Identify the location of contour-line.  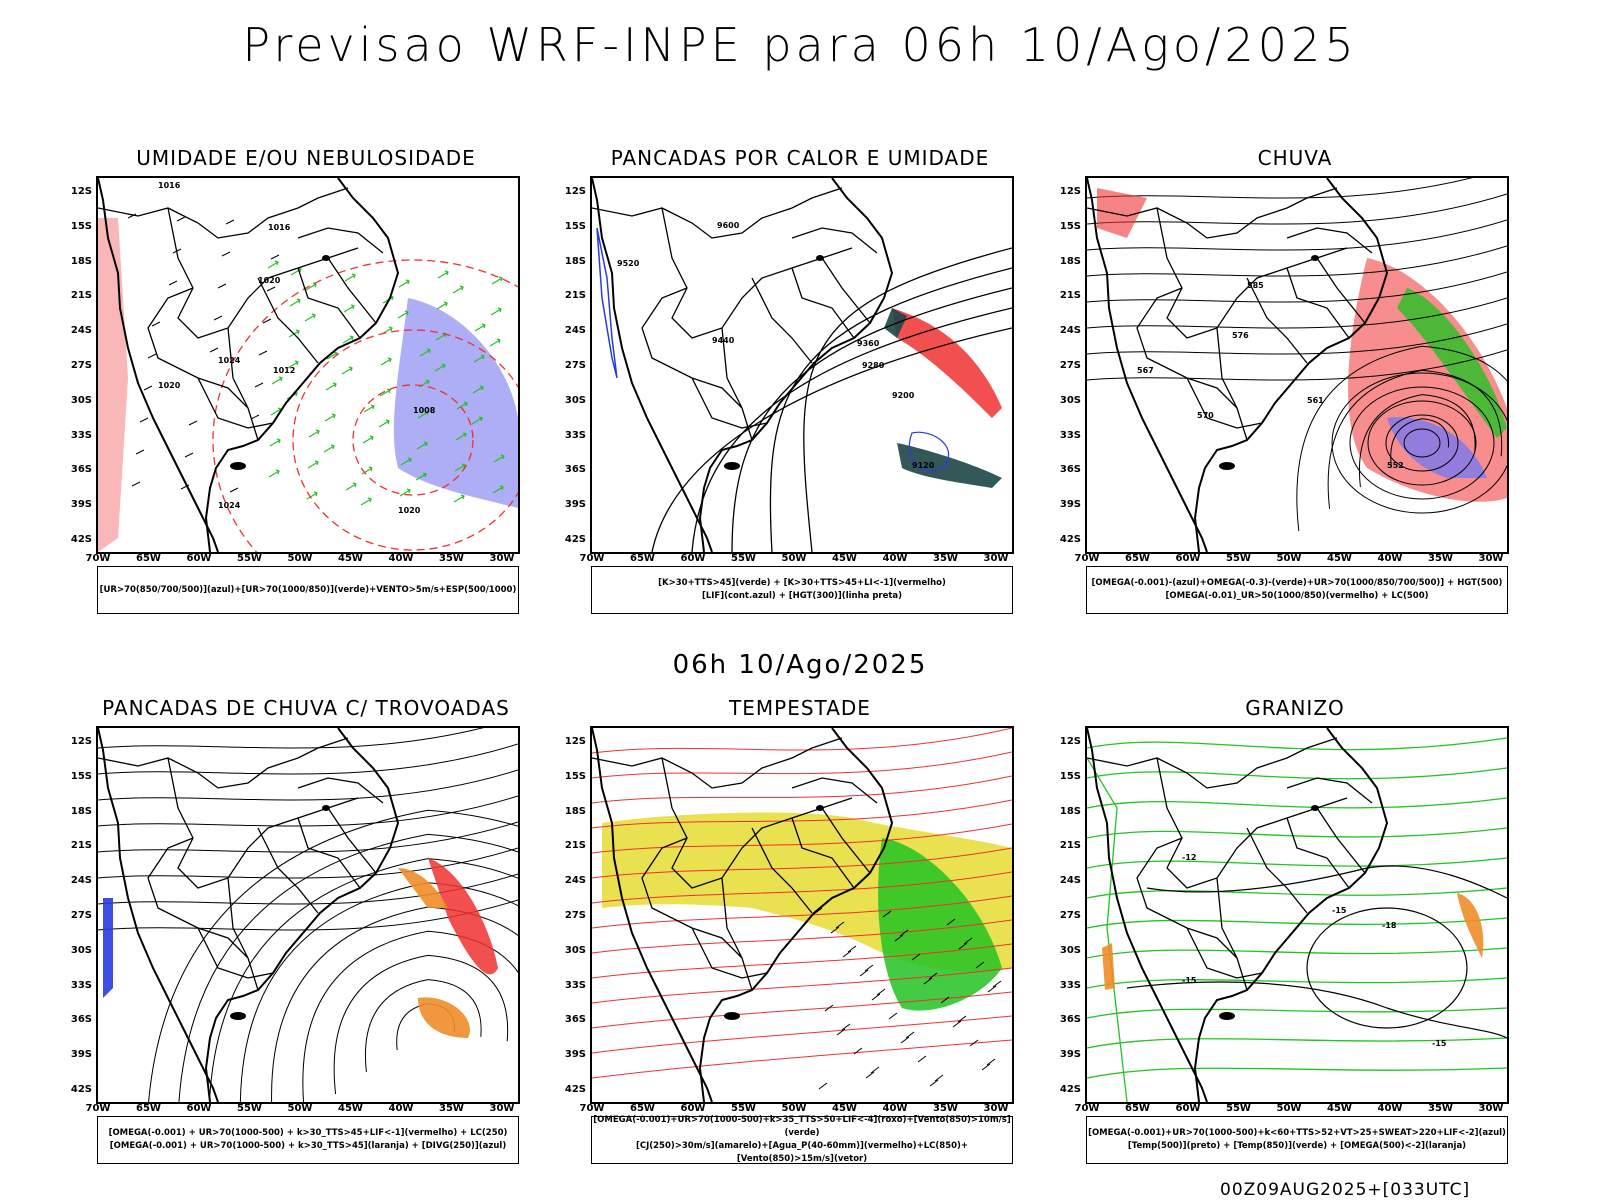
(1422, 443).